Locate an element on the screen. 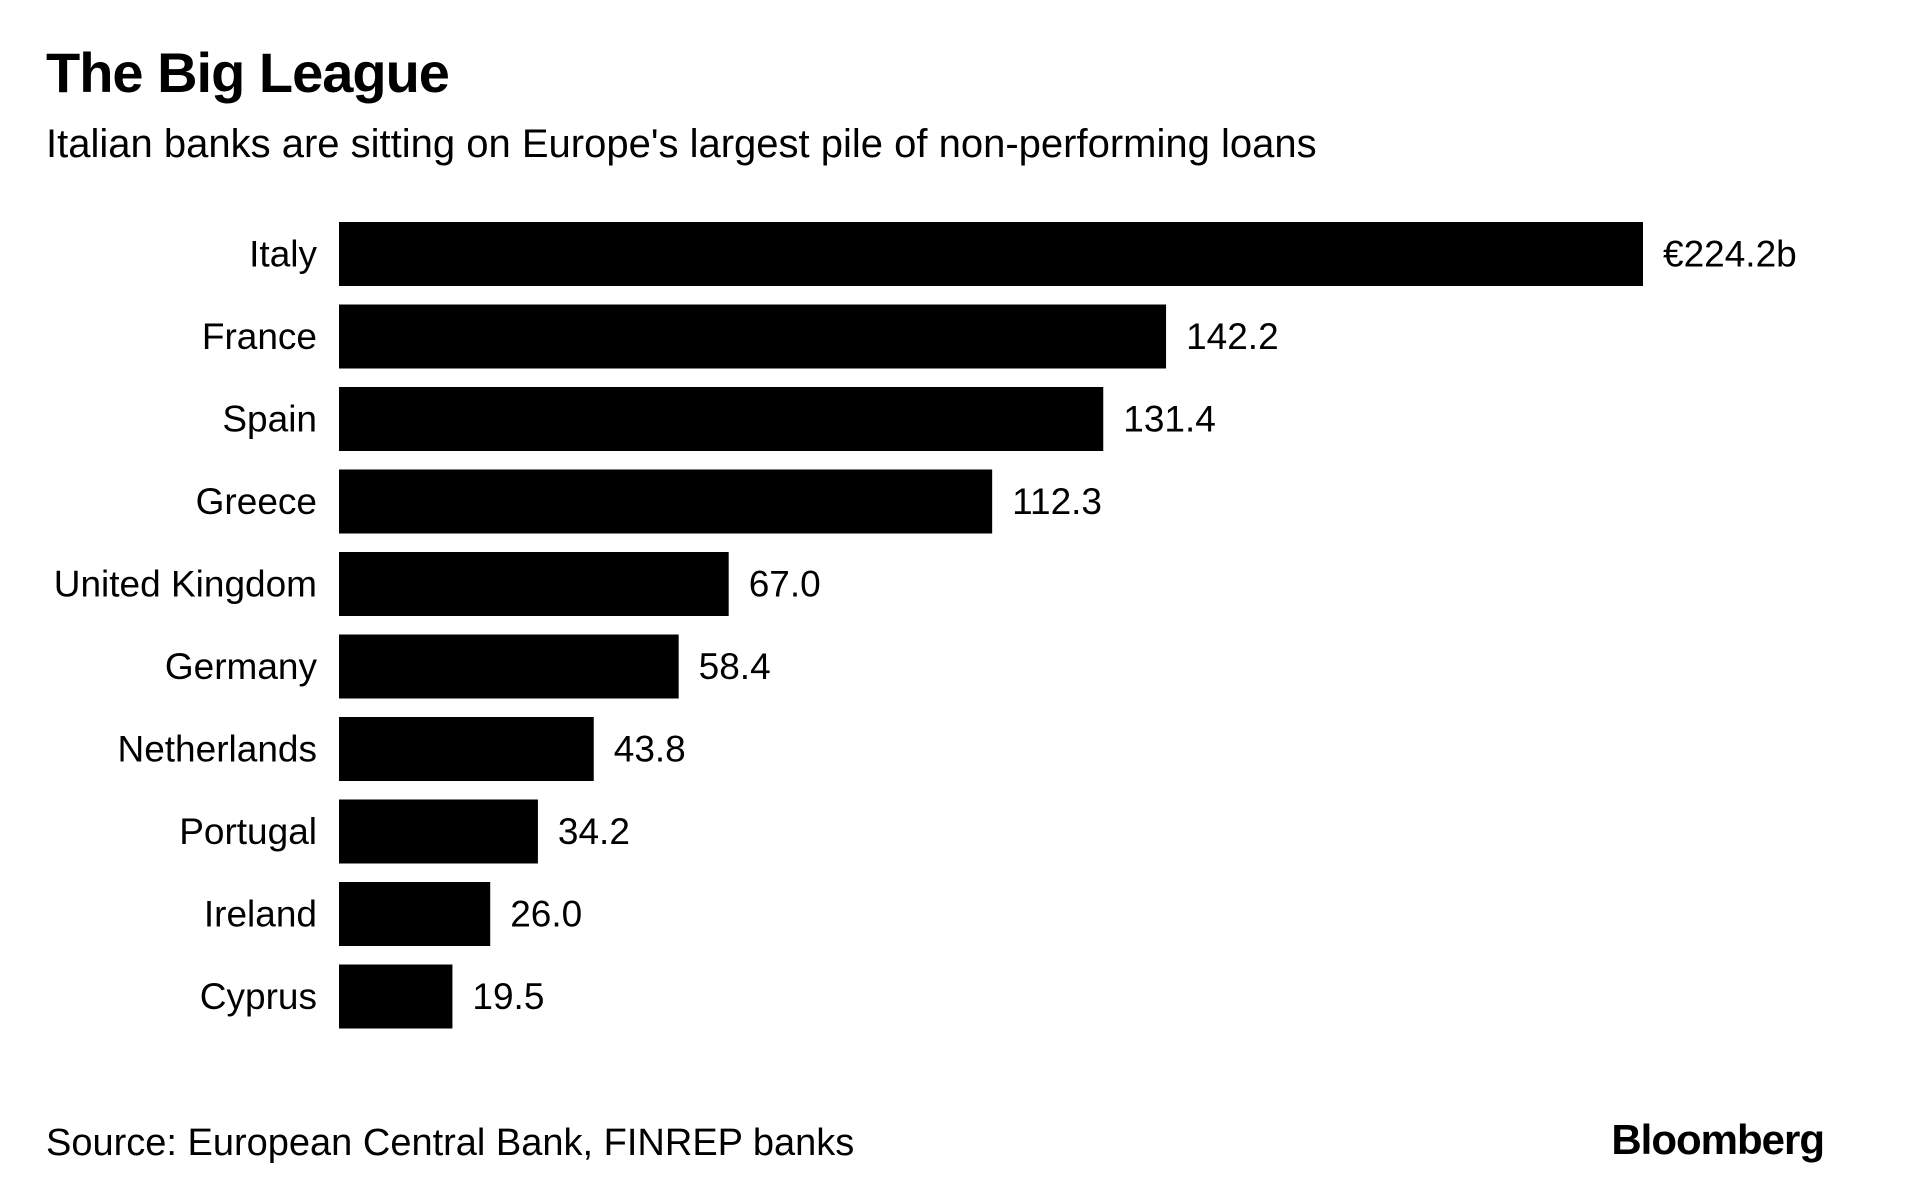  bar-spain is located at coordinates (721, 419).